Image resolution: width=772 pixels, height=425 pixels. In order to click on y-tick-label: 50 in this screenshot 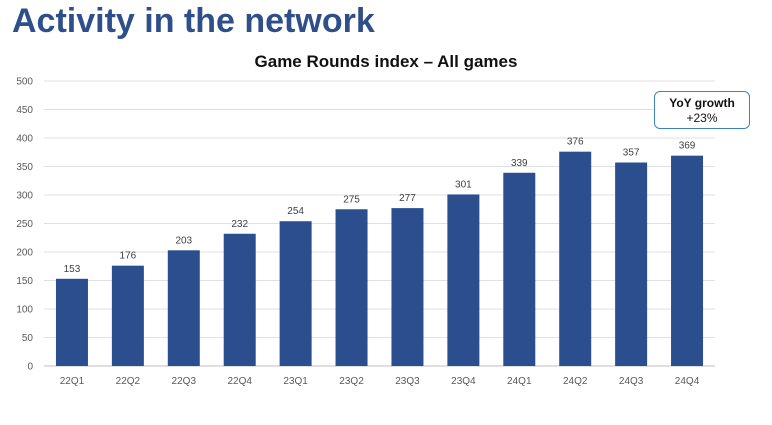, I will do `click(28, 338)`.